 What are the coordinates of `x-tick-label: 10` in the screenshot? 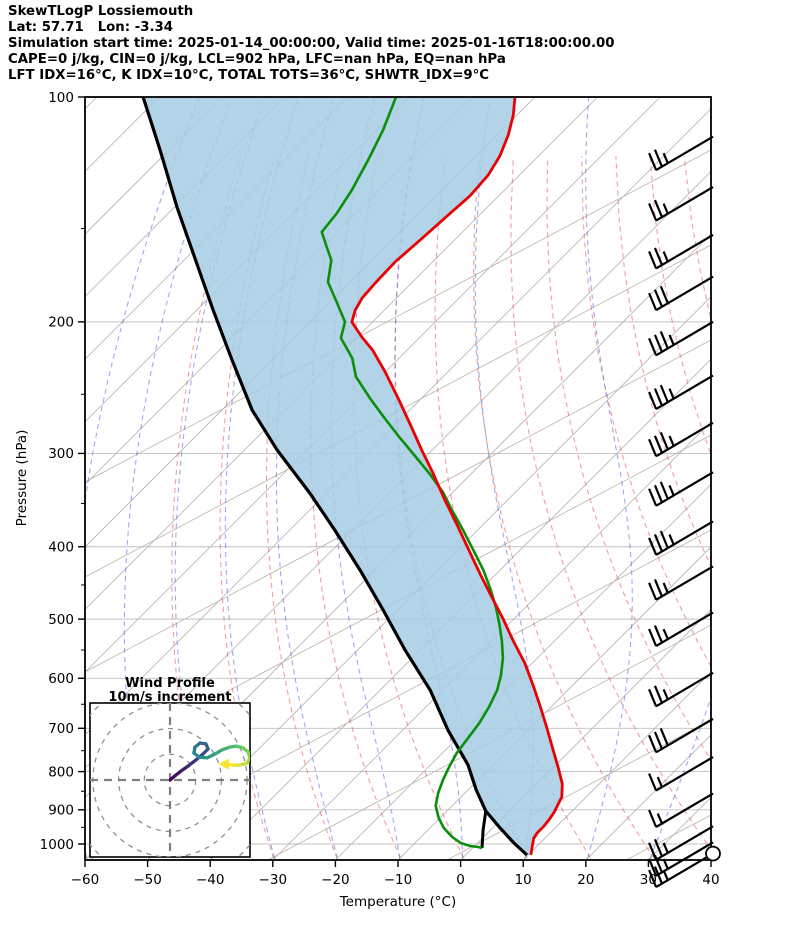 It's located at (523, 880).